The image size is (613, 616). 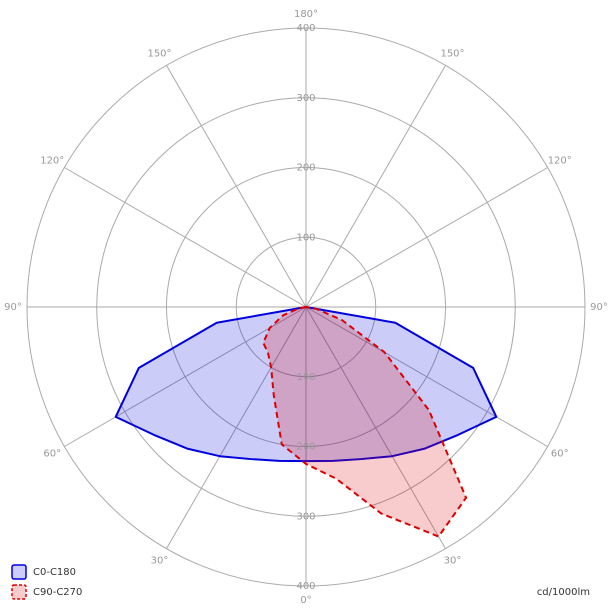 What do you see at coordinates (54, 572) in the screenshot?
I see `legend-label: C0-C180` at bounding box center [54, 572].